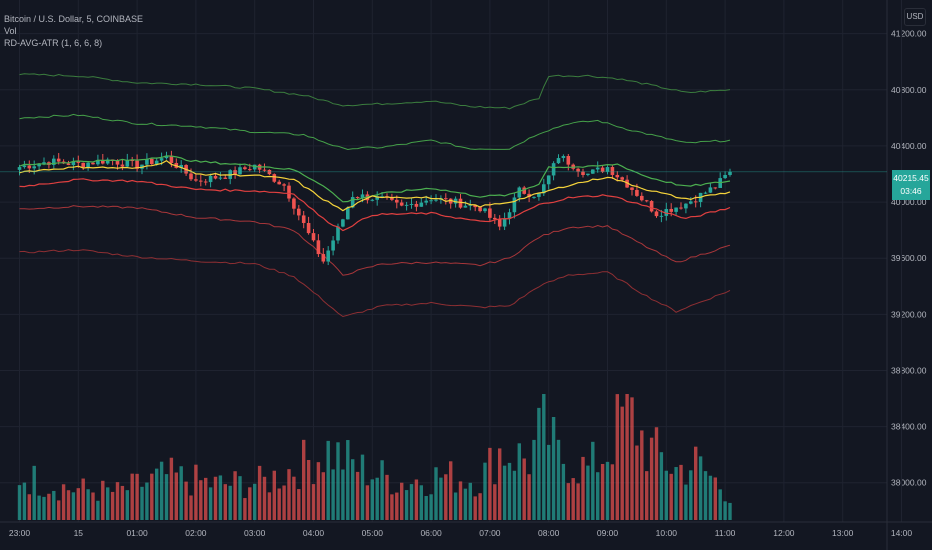 Image resolution: width=932 pixels, height=550 pixels. What do you see at coordinates (10, 31) in the screenshot?
I see `volume-label: Vol` at bounding box center [10, 31].